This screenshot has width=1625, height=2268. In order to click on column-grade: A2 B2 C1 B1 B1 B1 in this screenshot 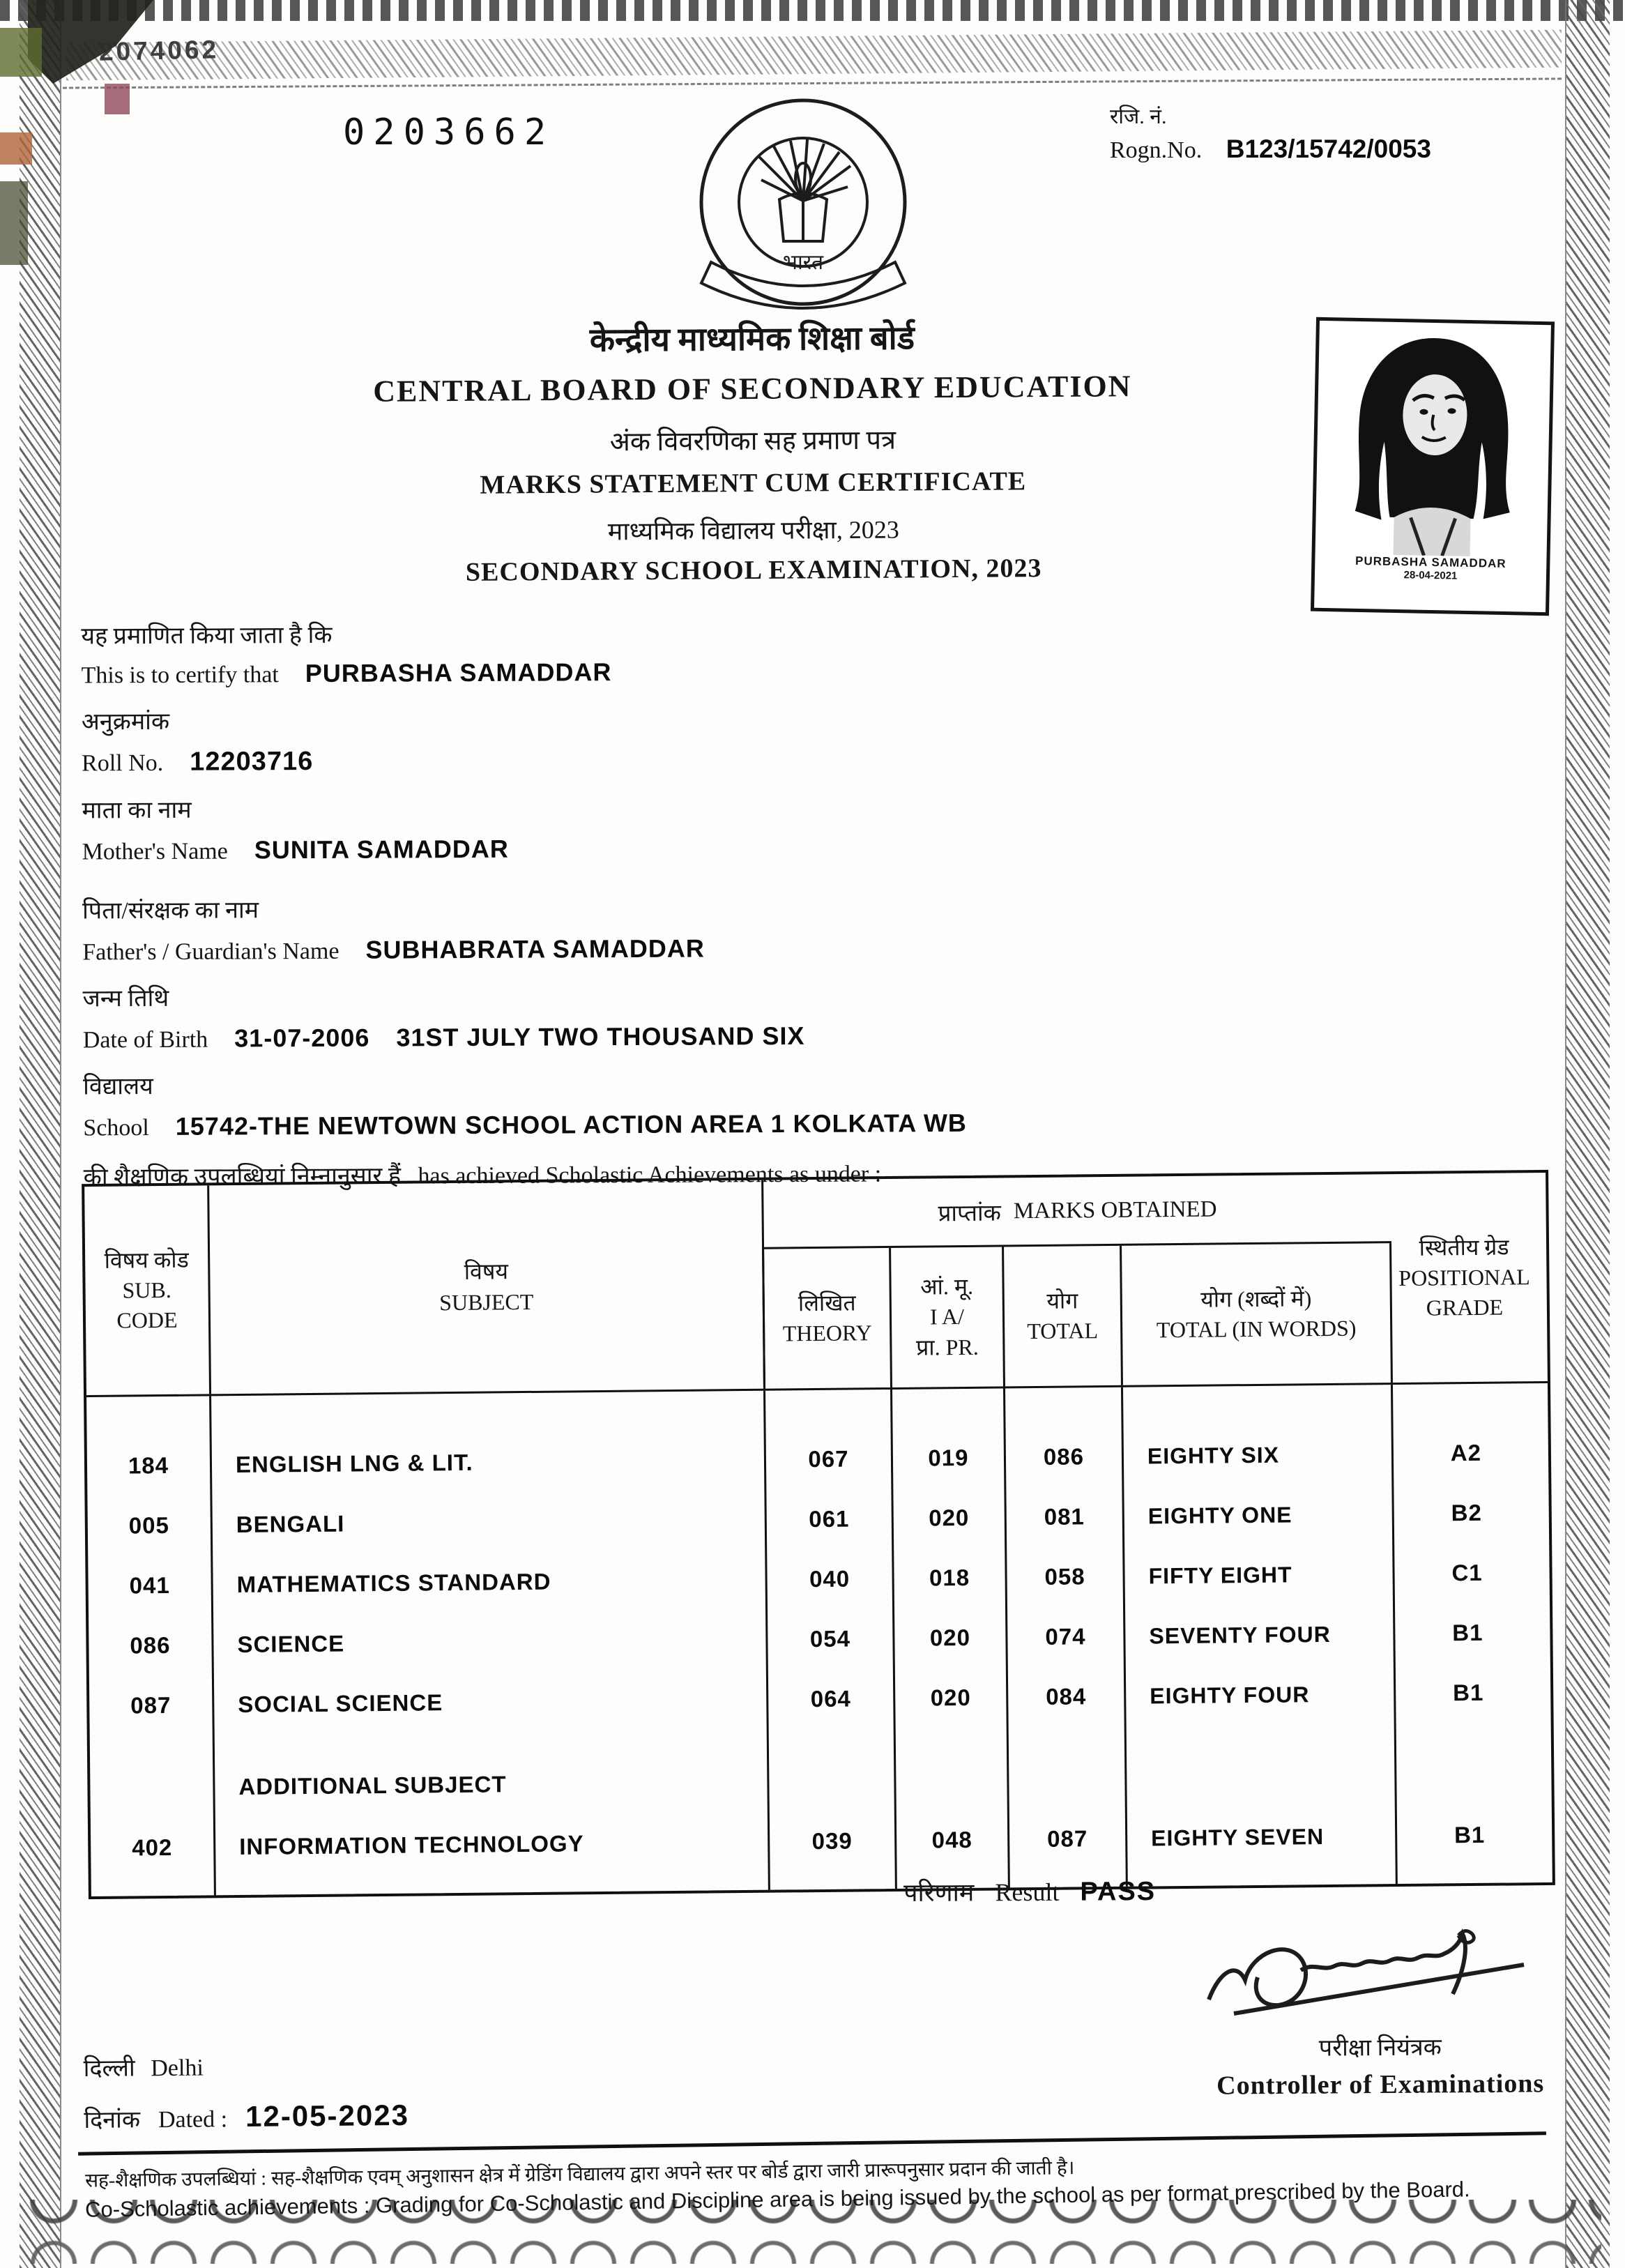, I will do `click(1468, 1633)`.